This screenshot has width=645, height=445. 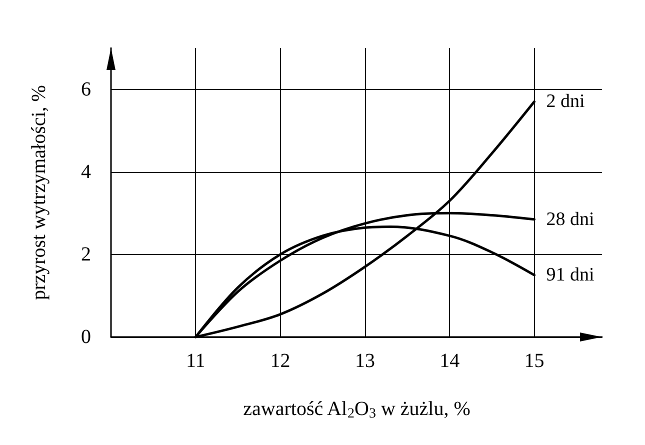 I want to click on x-tick-label: 12, so click(x=280, y=361).